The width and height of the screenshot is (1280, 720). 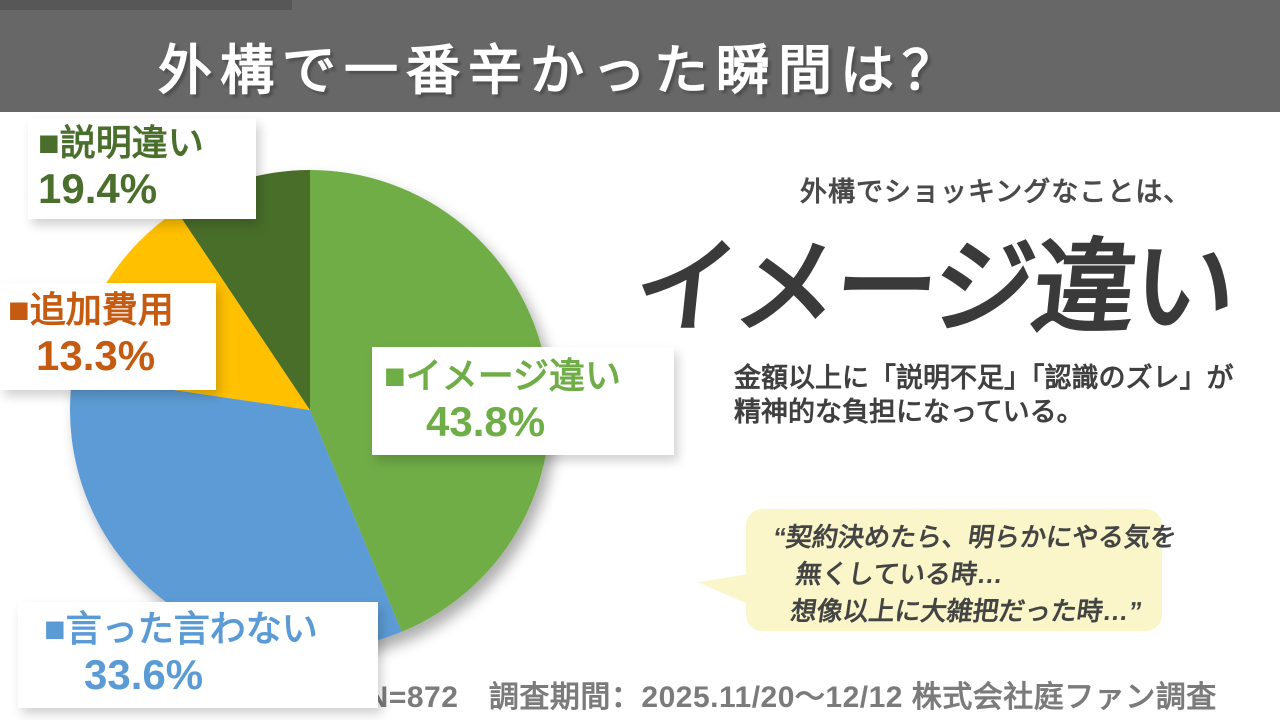 I want to click on pie-slice-言った言わない, so click(x=235, y=513).